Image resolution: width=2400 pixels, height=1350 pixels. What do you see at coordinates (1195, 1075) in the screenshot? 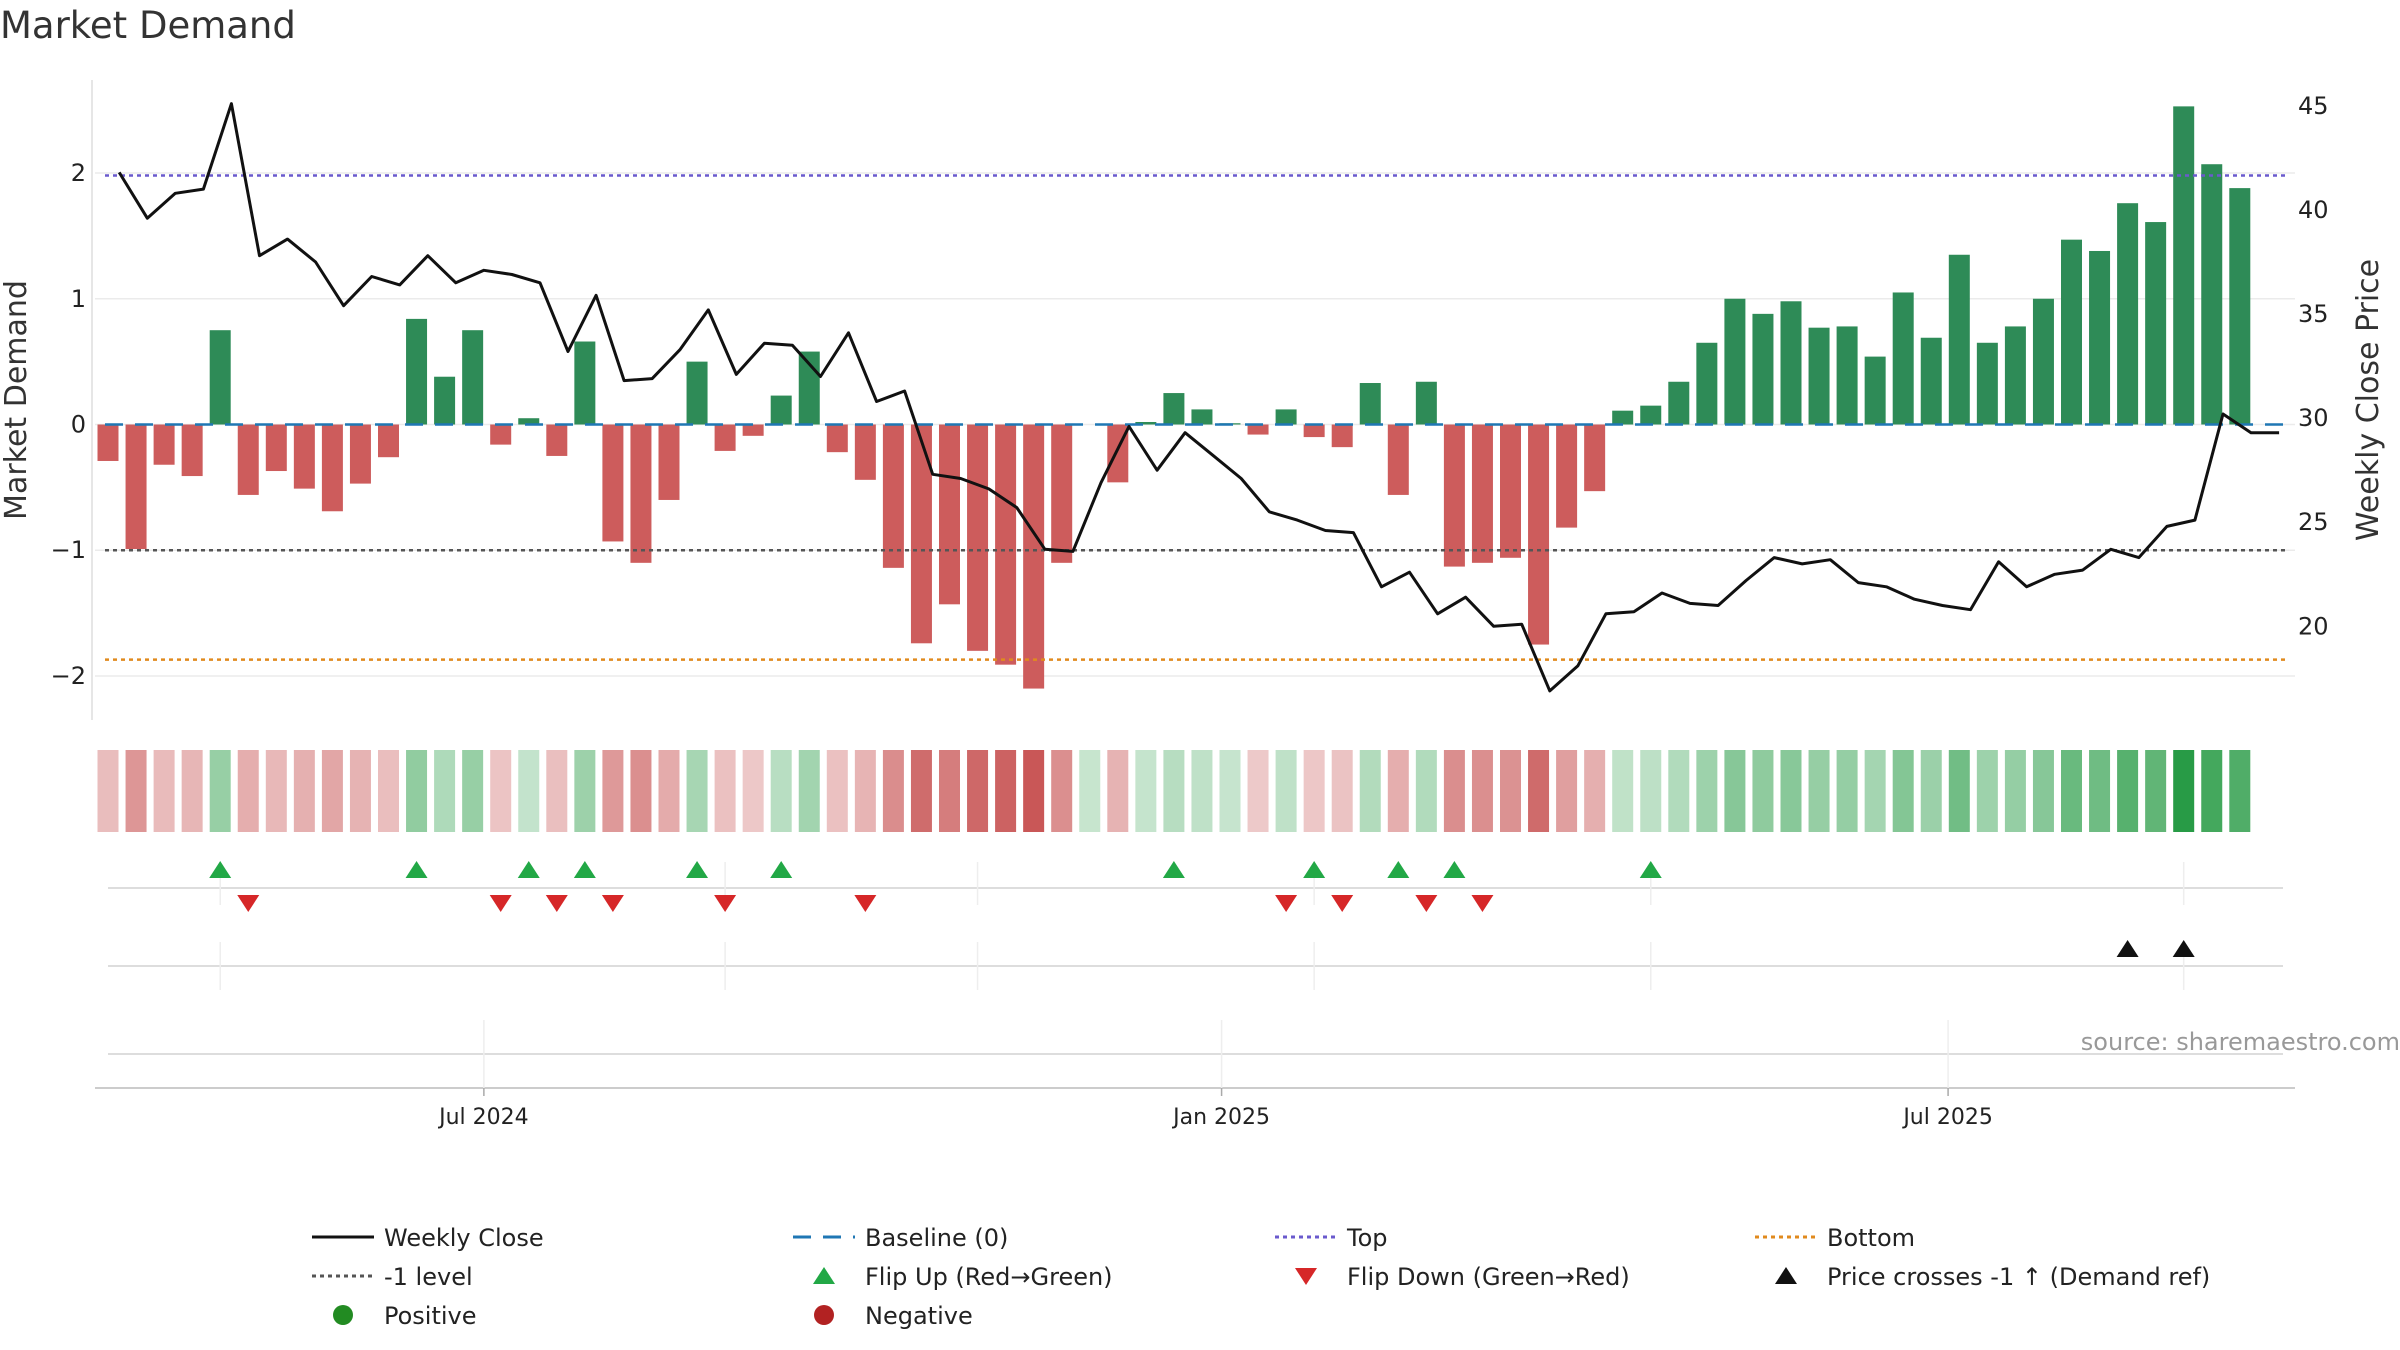
I see `x-axis: Jul 2024 Jan 2025 Jul 2025` at bounding box center [1195, 1075].